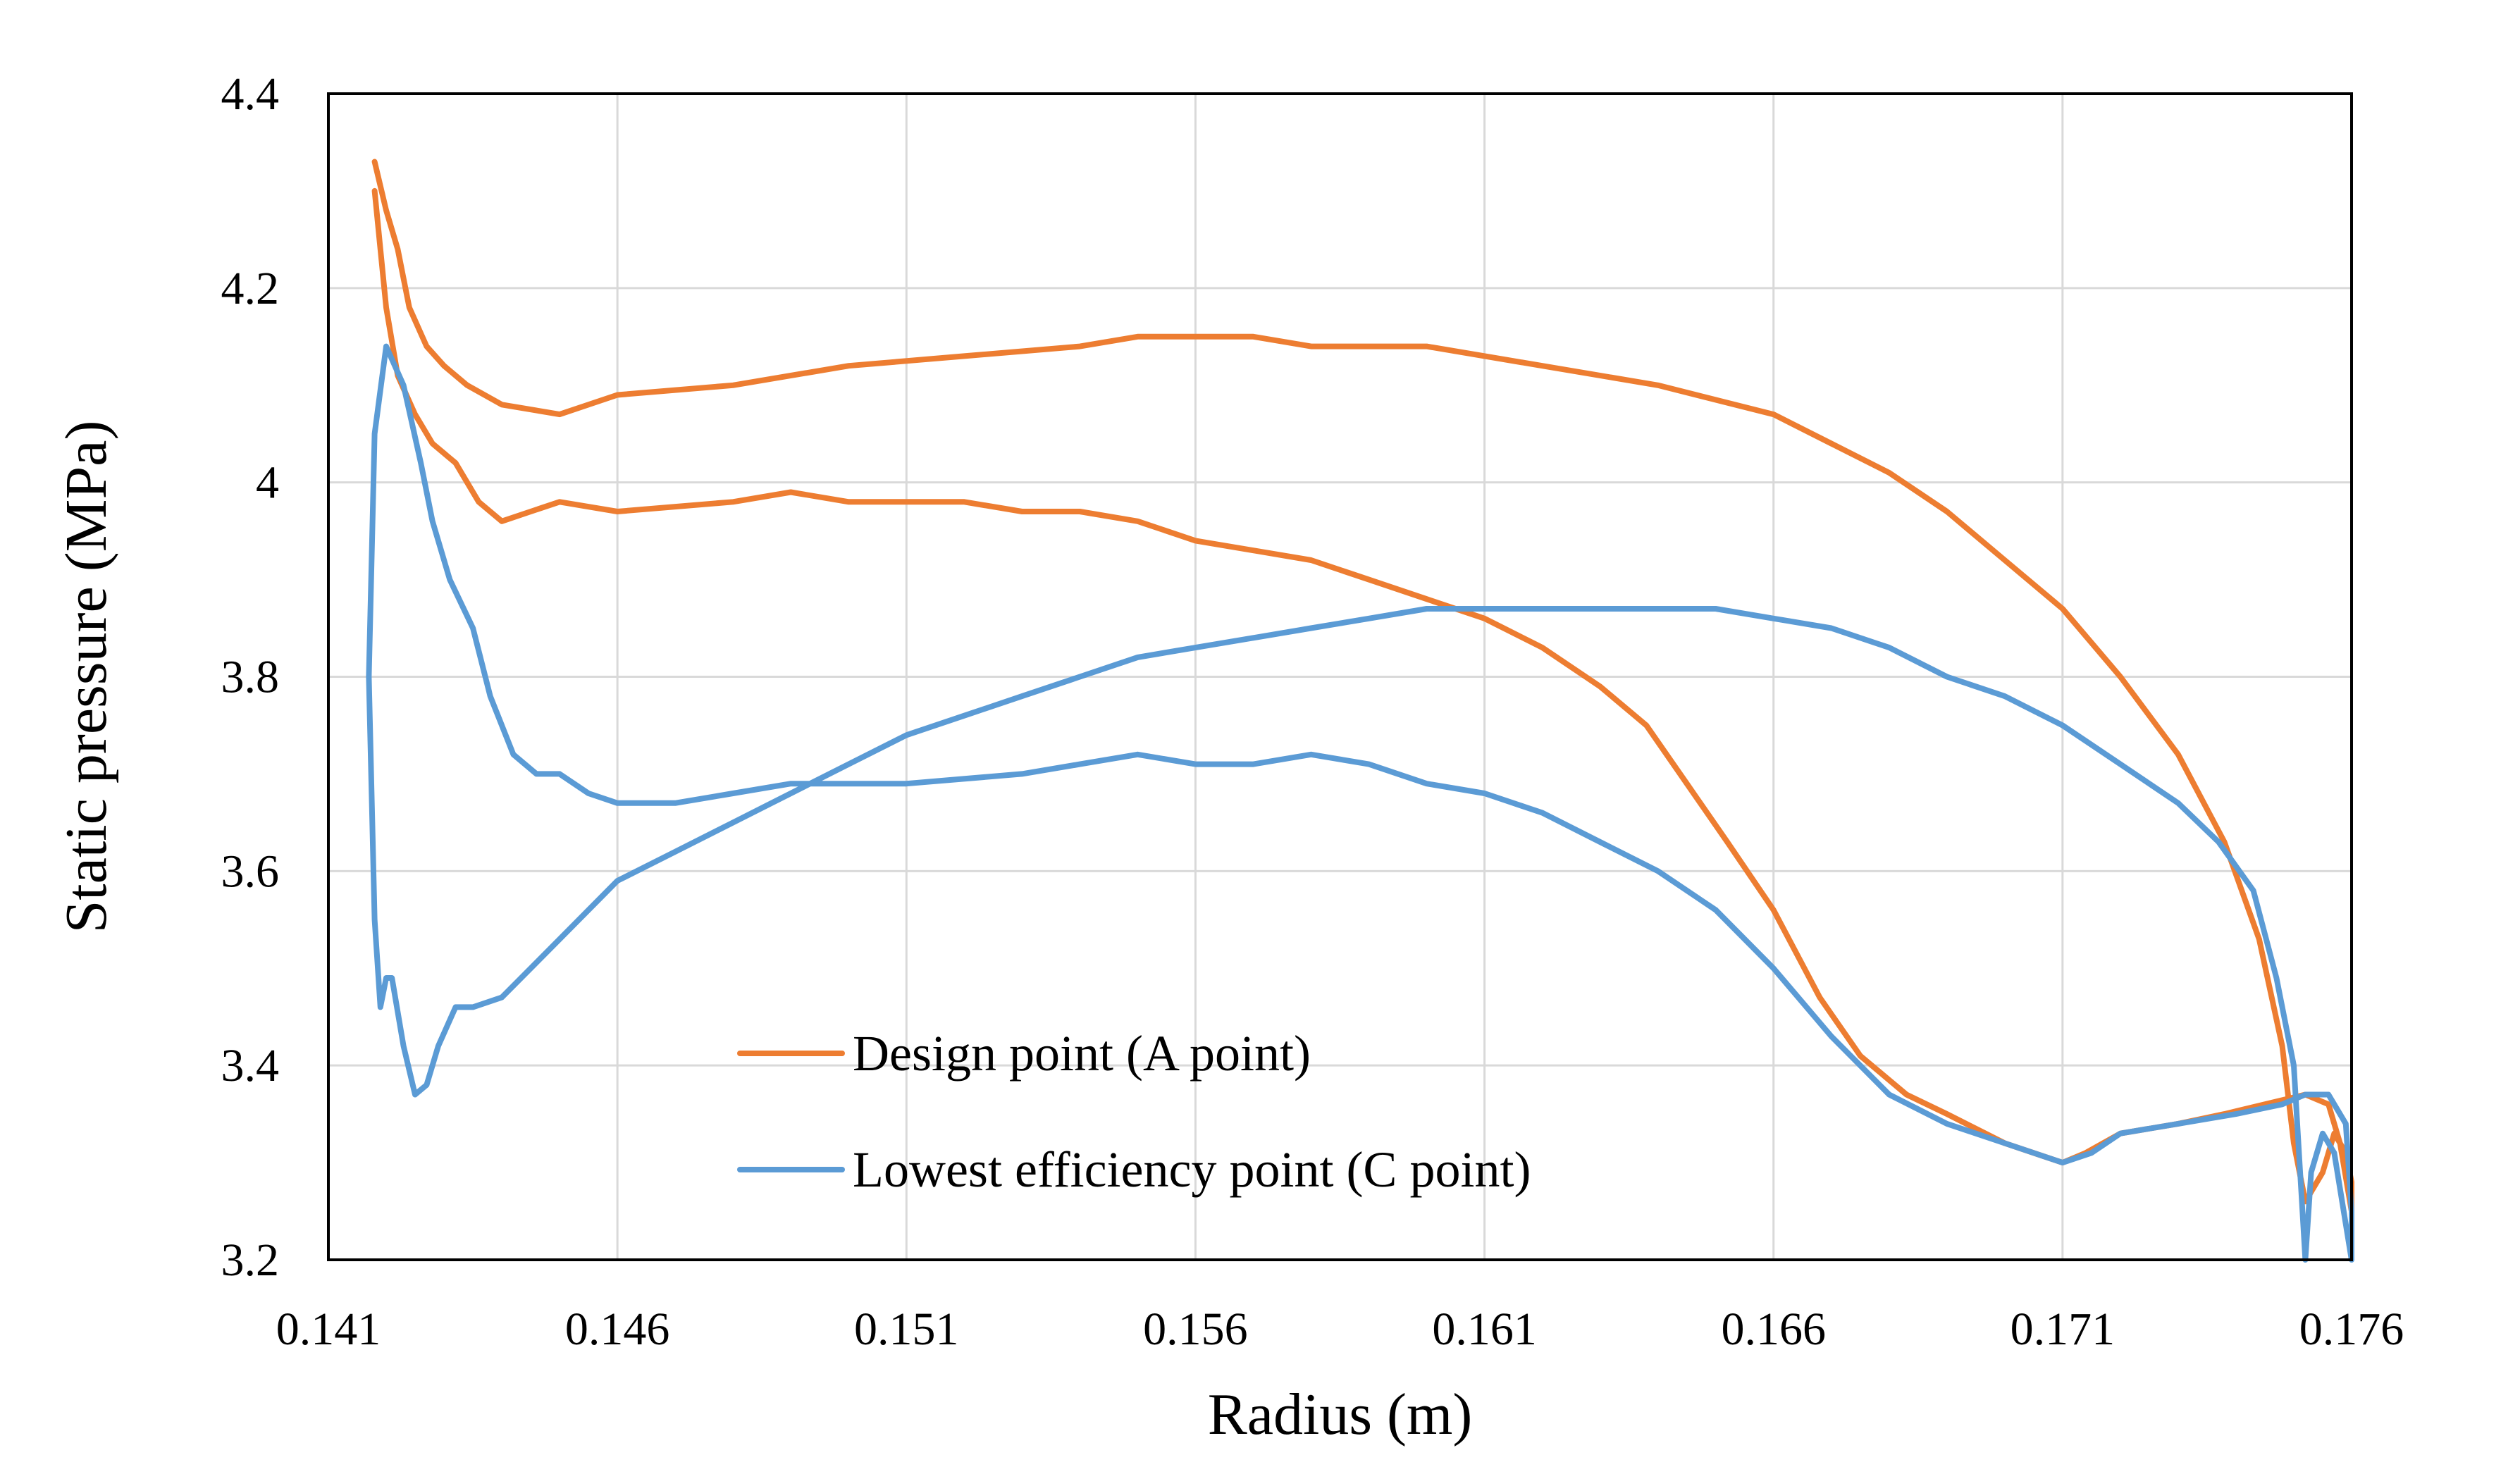  I want to click on x-tick-label: 0.156, so click(1195, 1329).